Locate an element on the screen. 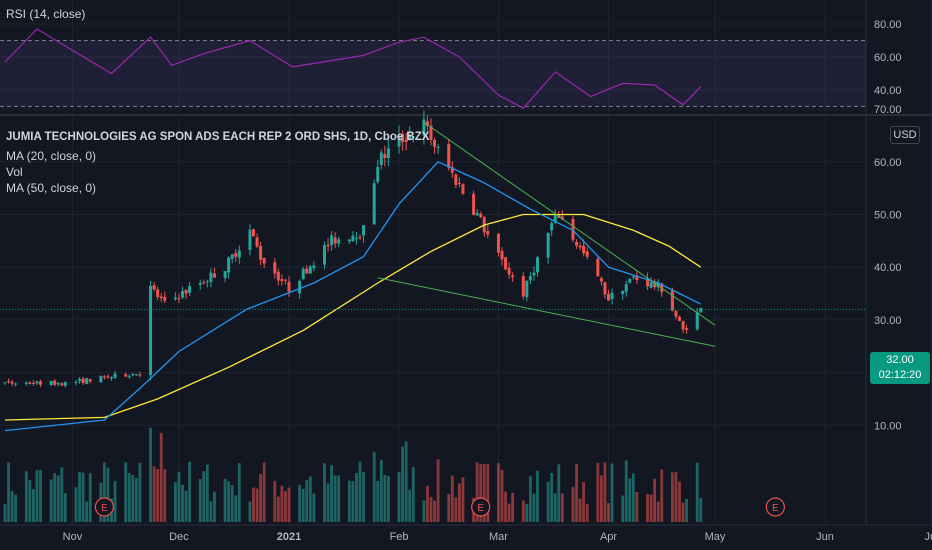  price-tick-label: 30.00 is located at coordinates (888, 321).